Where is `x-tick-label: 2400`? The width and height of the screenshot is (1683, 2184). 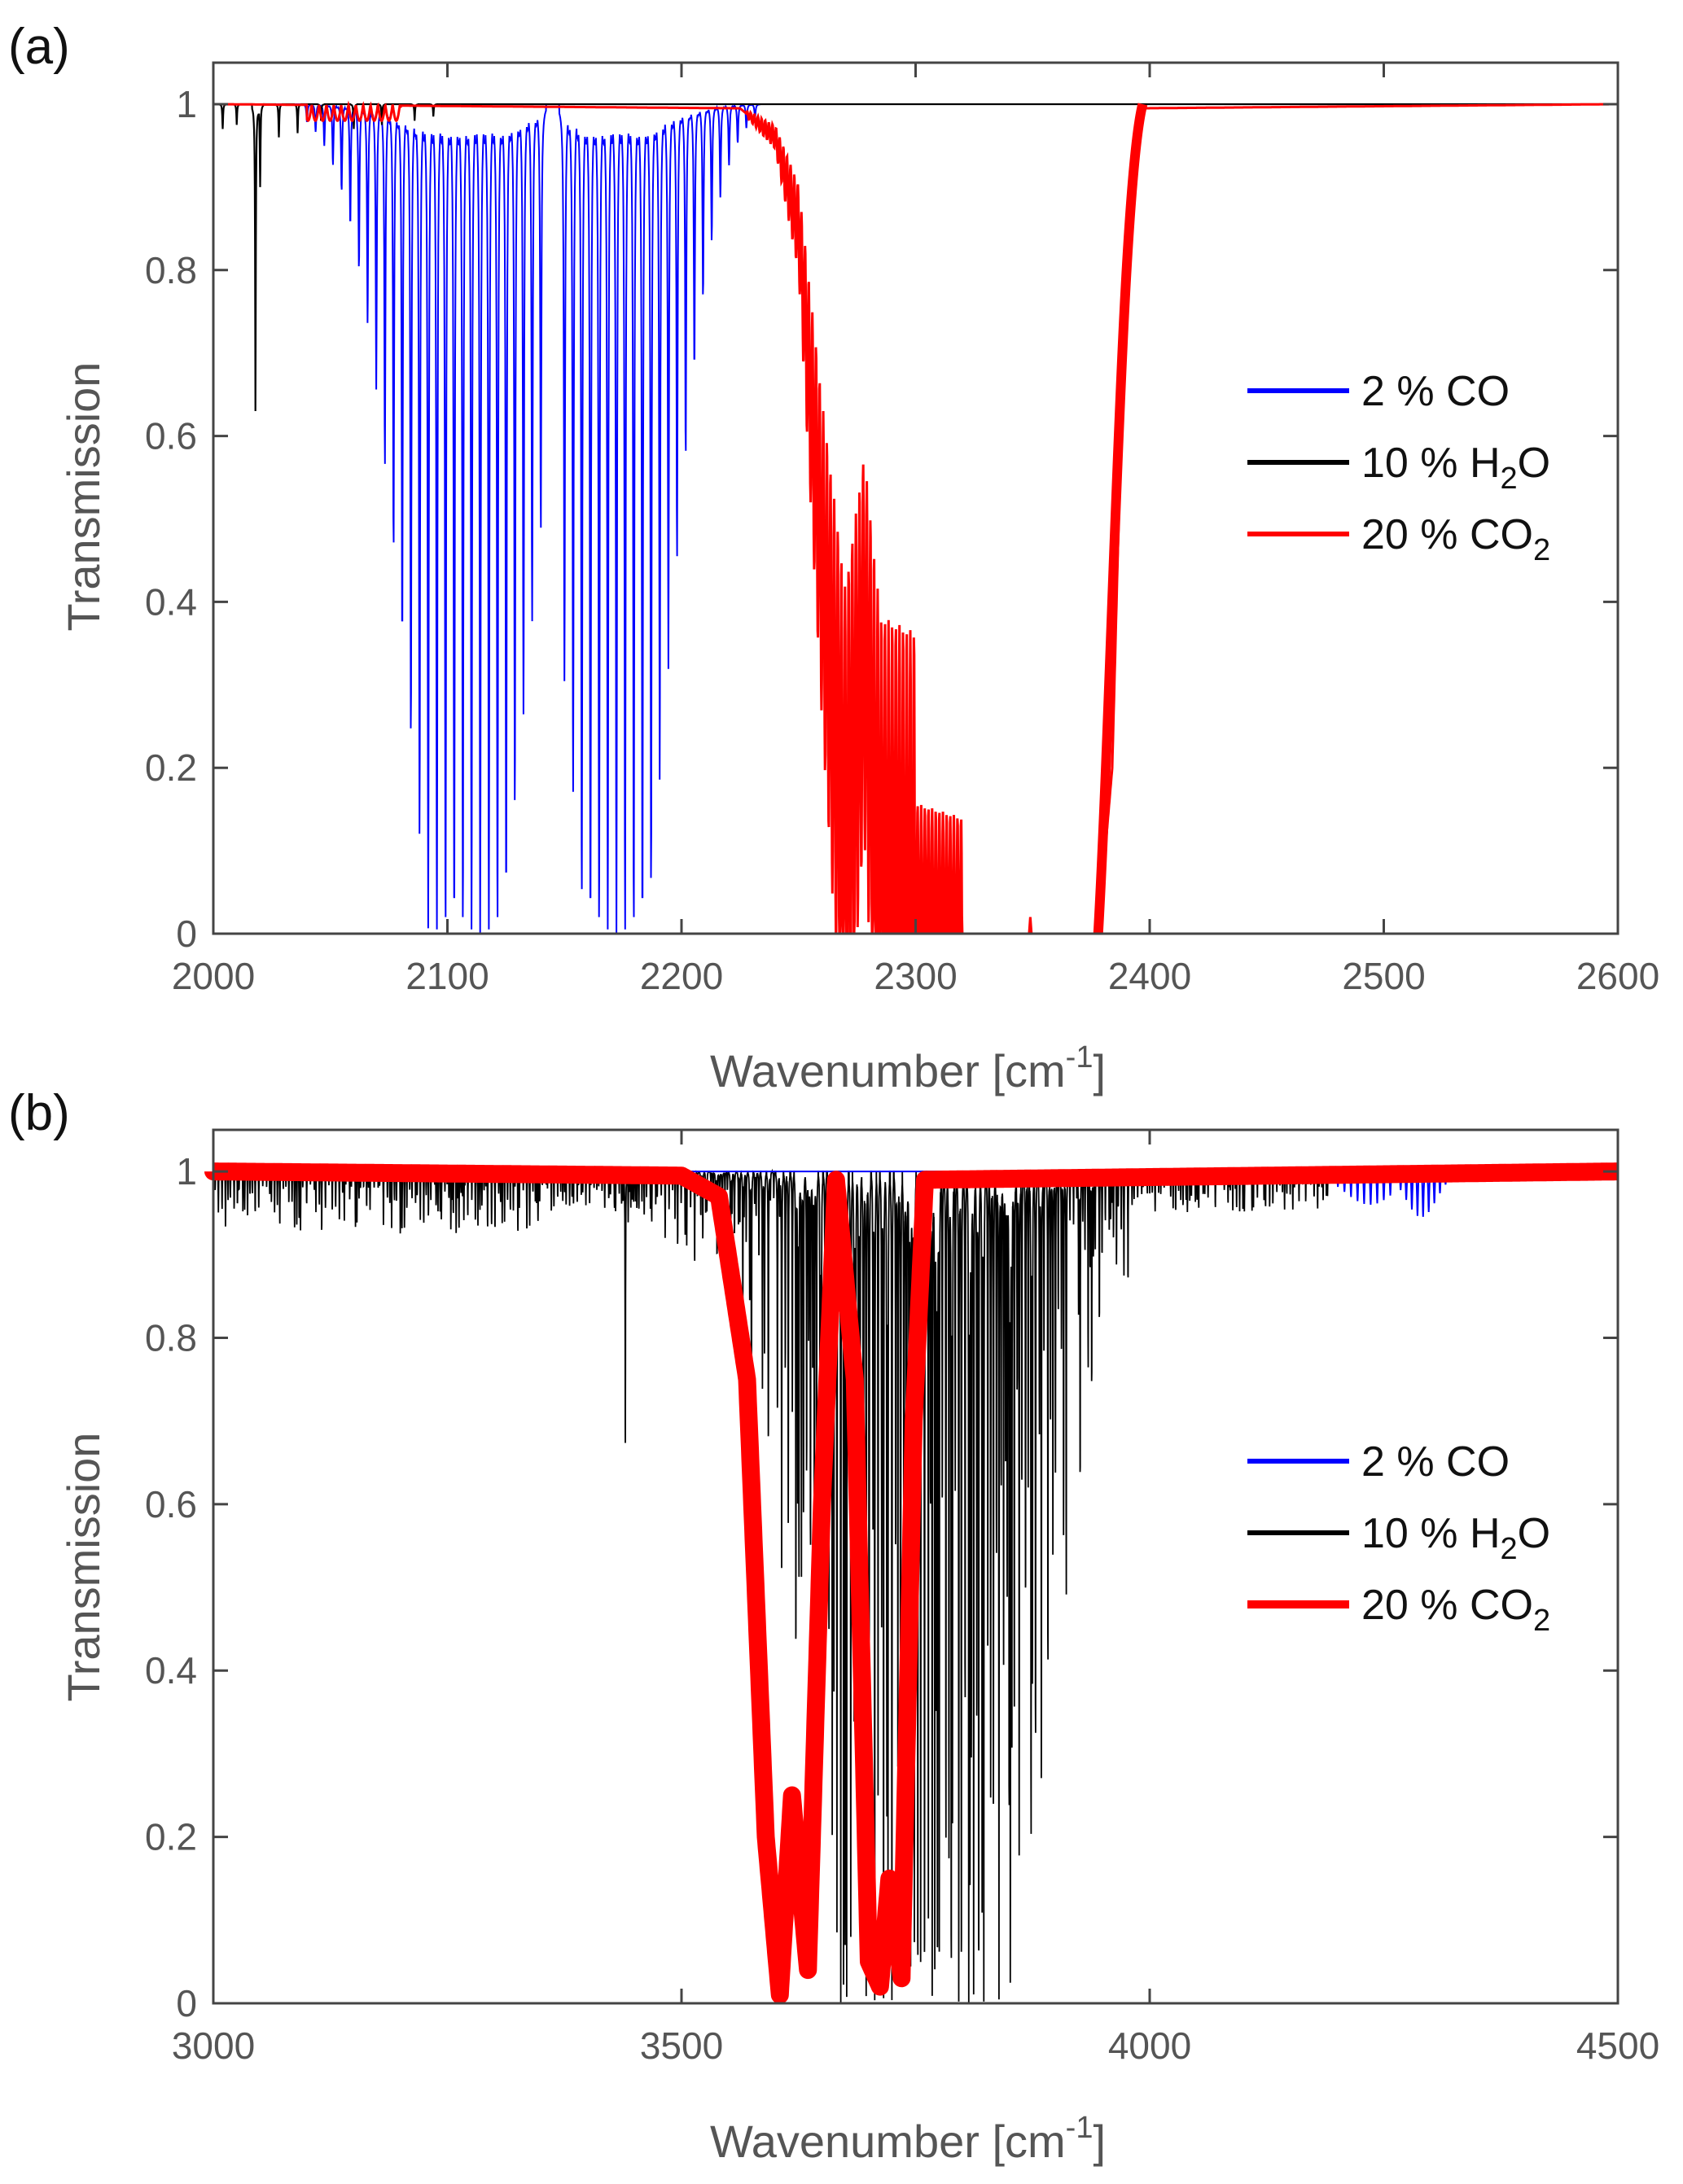 x-tick-label: 2400 is located at coordinates (1150, 976).